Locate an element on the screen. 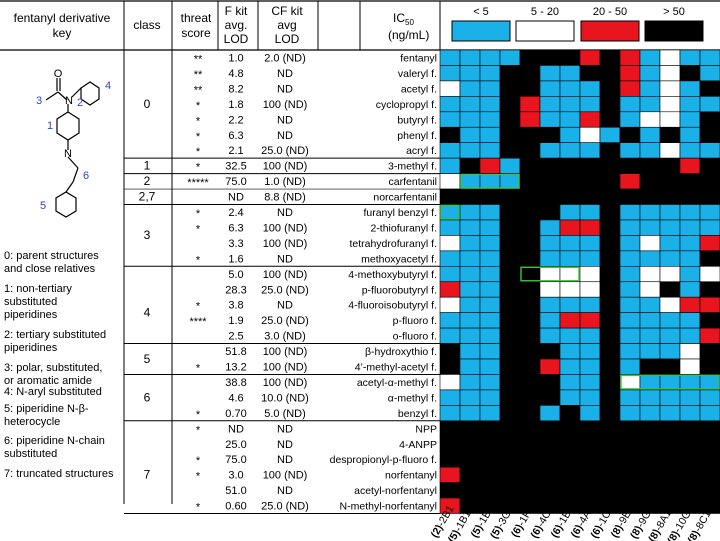 The image size is (720, 541). key-legend-3-line-0: 3: polar, substituted, is located at coordinates (53, 368).